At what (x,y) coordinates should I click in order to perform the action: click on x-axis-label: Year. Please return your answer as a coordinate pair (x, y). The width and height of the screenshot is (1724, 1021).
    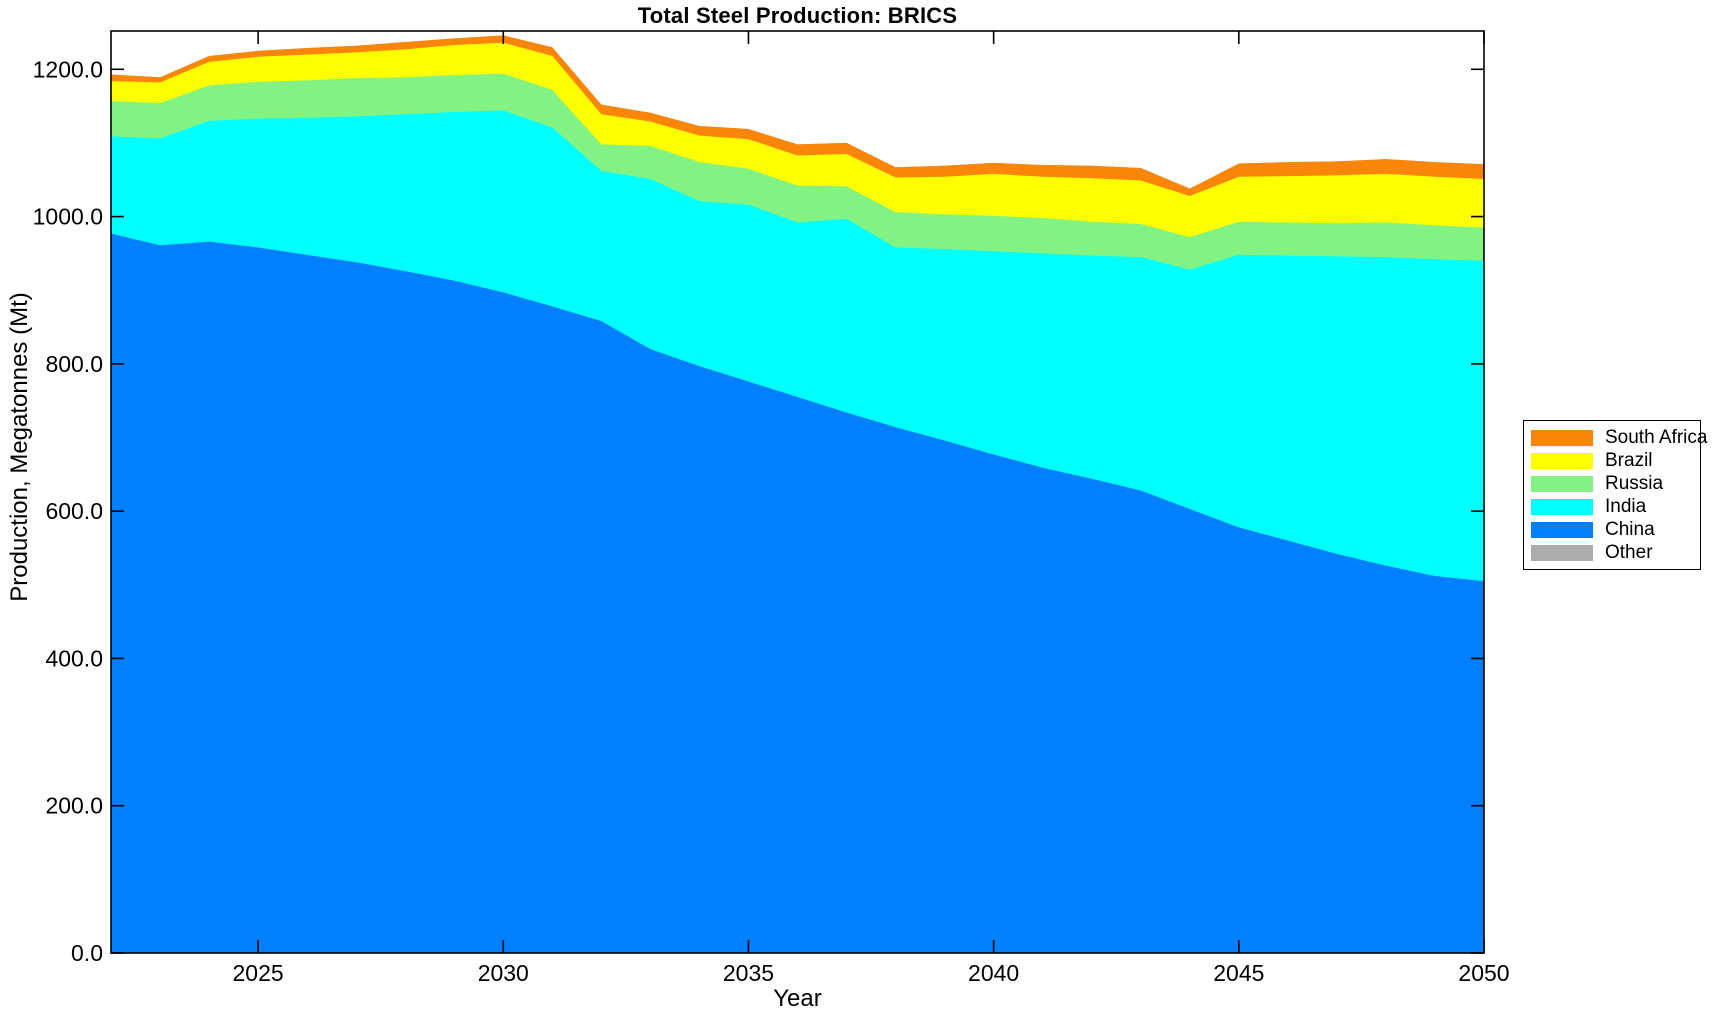
    Looking at the image, I should click on (797, 998).